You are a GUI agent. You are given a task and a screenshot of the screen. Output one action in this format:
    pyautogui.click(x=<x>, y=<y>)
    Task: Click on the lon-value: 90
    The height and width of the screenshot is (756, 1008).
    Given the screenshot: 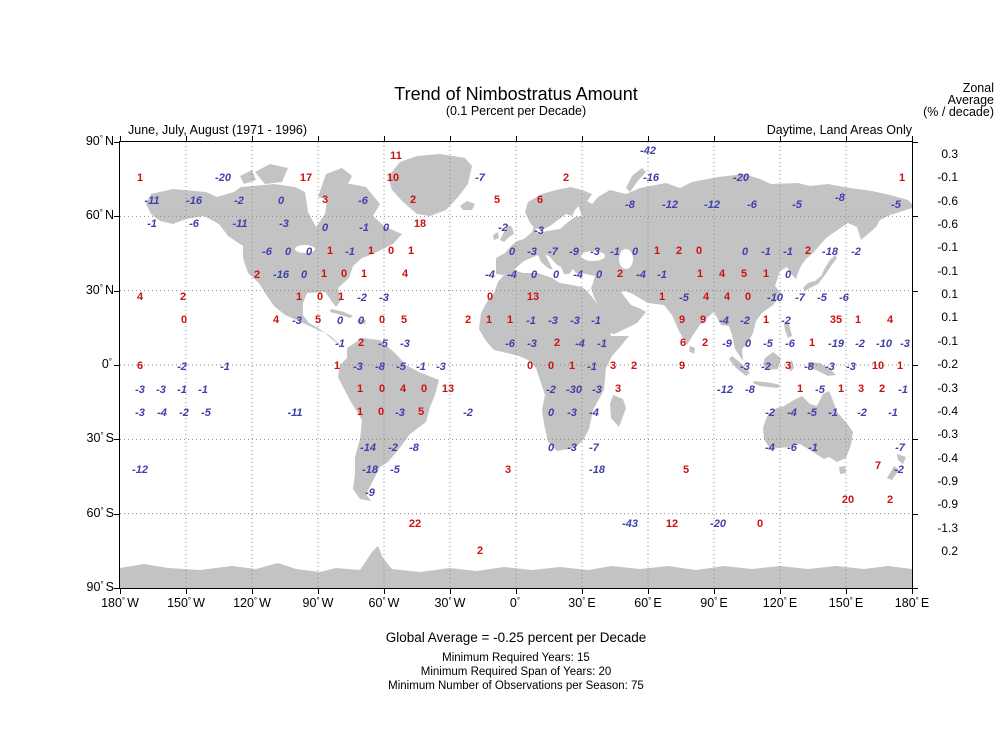 What is the action you would take?
    pyautogui.click(x=309, y=603)
    